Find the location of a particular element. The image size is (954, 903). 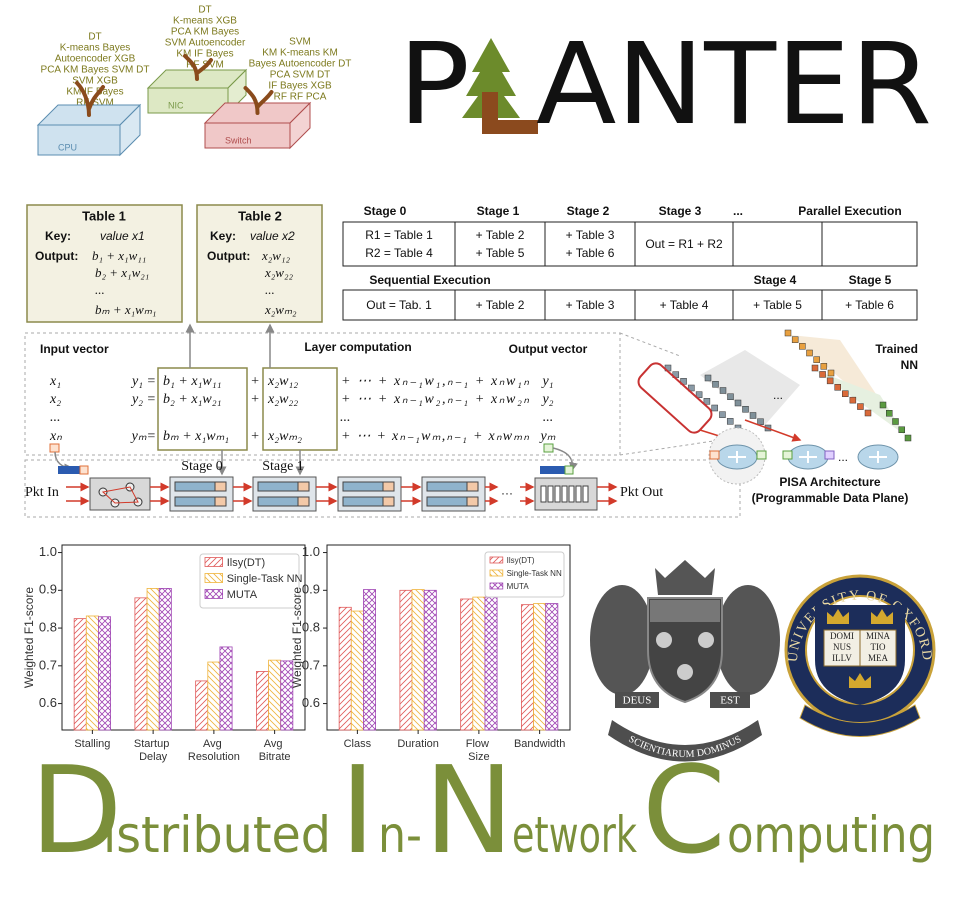

label: Key: is located at coordinates (223, 236).